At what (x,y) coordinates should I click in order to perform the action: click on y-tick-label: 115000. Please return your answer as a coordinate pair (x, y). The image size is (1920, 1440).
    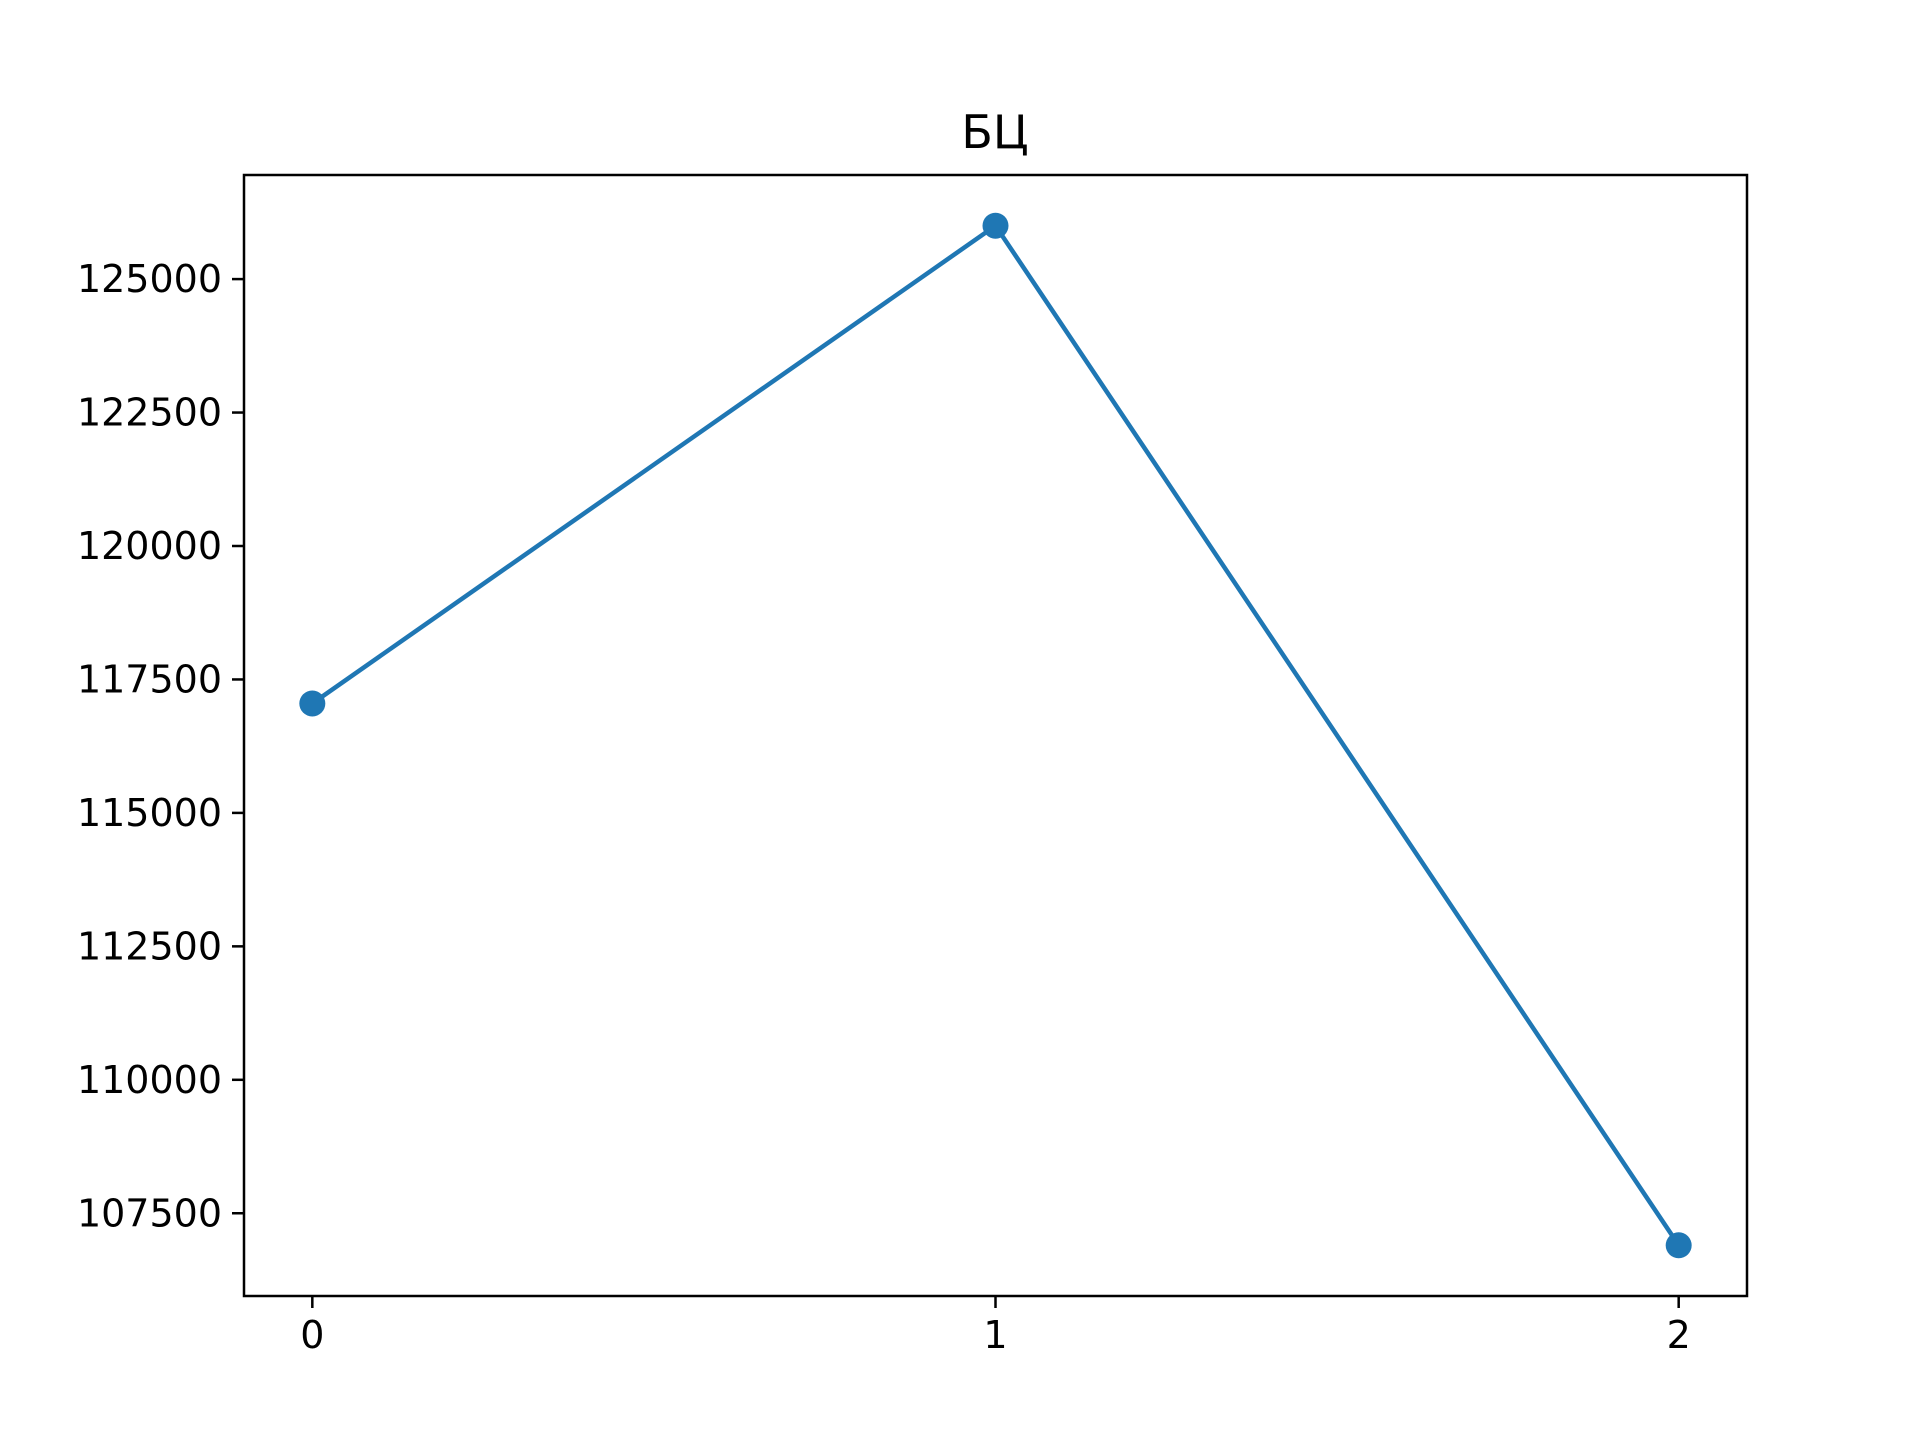
    Looking at the image, I should click on (149, 813).